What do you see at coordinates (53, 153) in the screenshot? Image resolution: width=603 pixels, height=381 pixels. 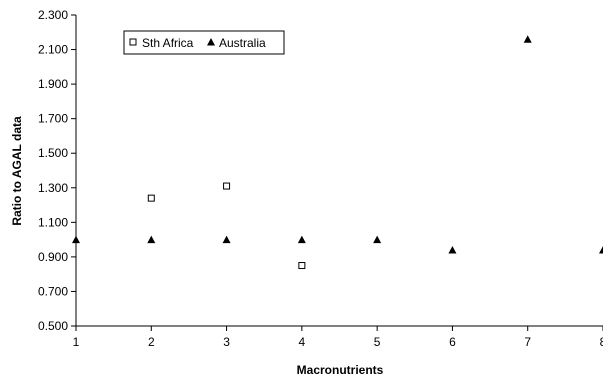 I see `y-tick-label: 1.500` at bounding box center [53, 153].